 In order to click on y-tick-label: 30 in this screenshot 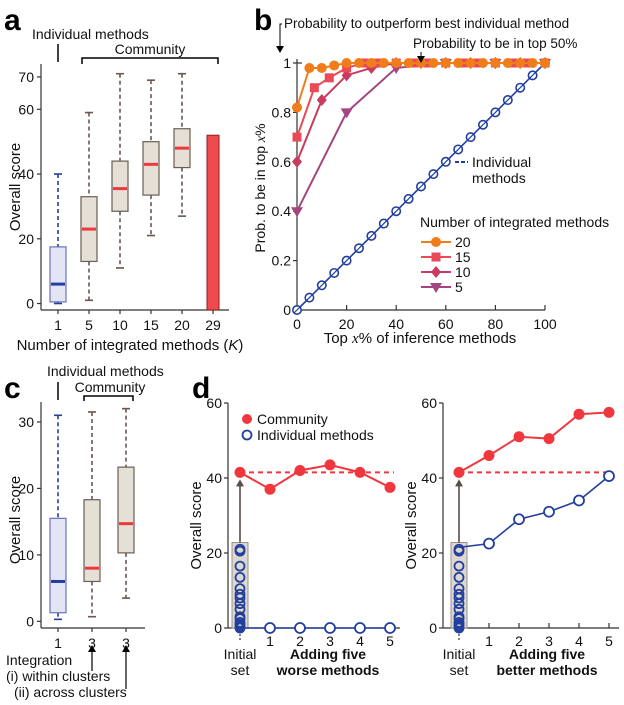, I will do `click(26, 422)`.